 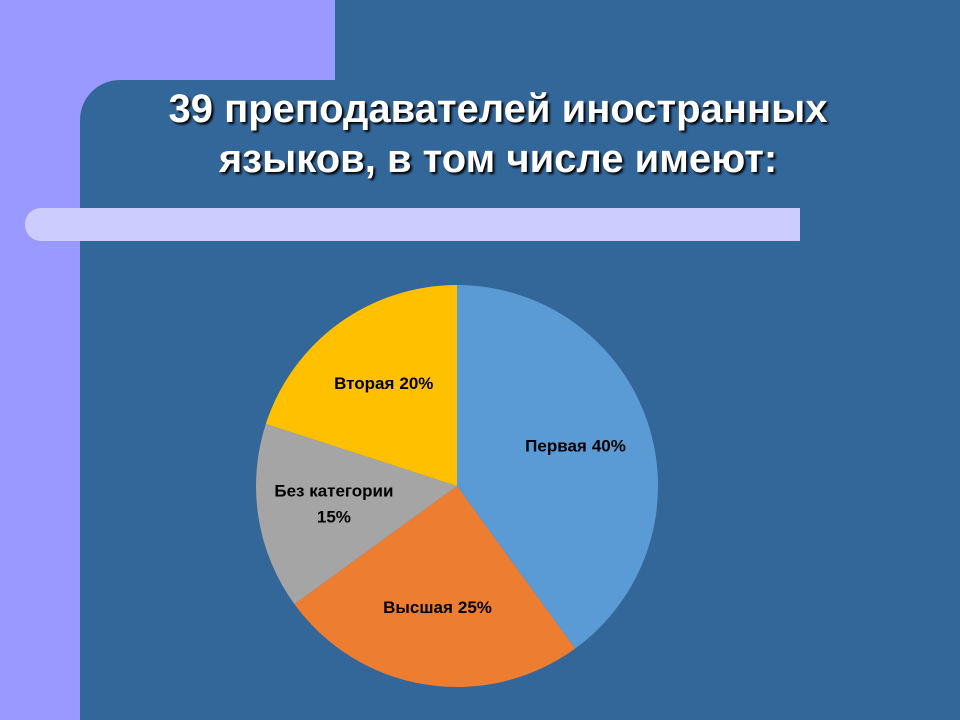 What do you see at coordinates (412, 224) in the screenshot?
I see `divider-bar` at bounding box center [412, 224].